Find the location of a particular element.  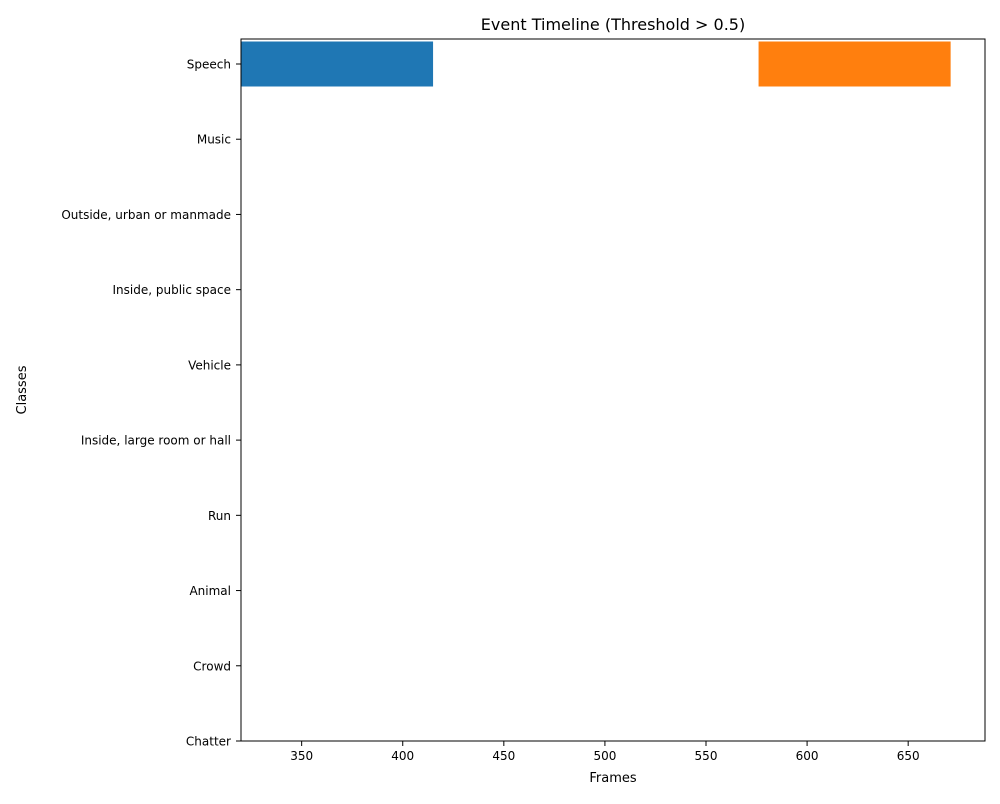

y-tick-label: Music is located at coordinates (214, 140).